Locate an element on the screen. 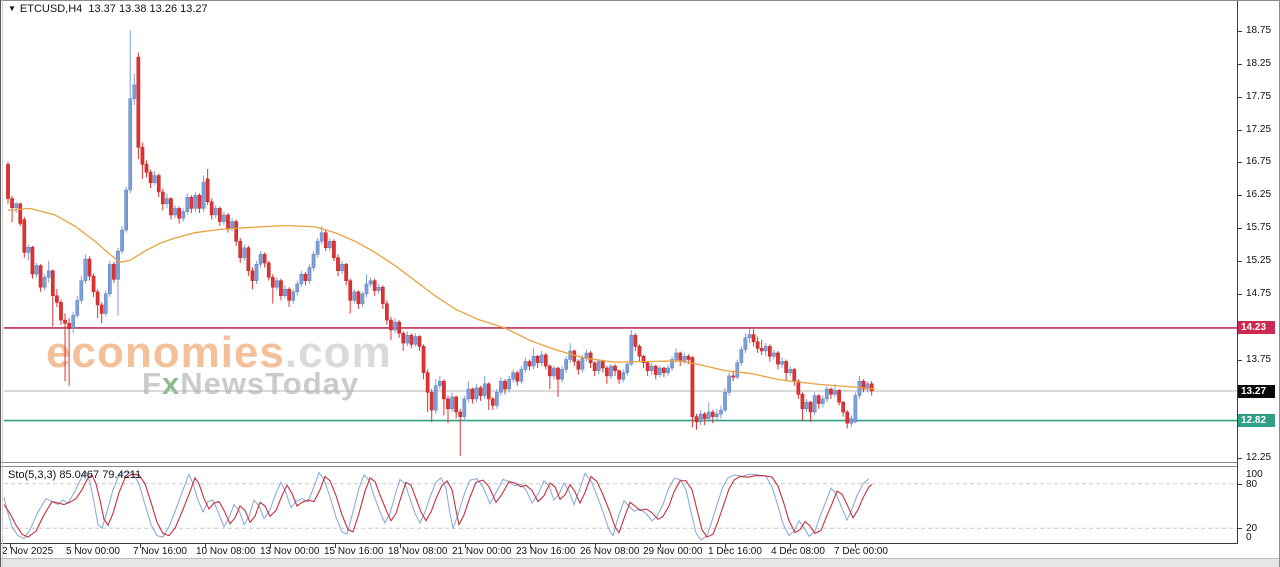 Image resolution: width=1280 pixels, height=567 pixels. price-axis-label: 18.25 is located at coordinates (1259, 63).